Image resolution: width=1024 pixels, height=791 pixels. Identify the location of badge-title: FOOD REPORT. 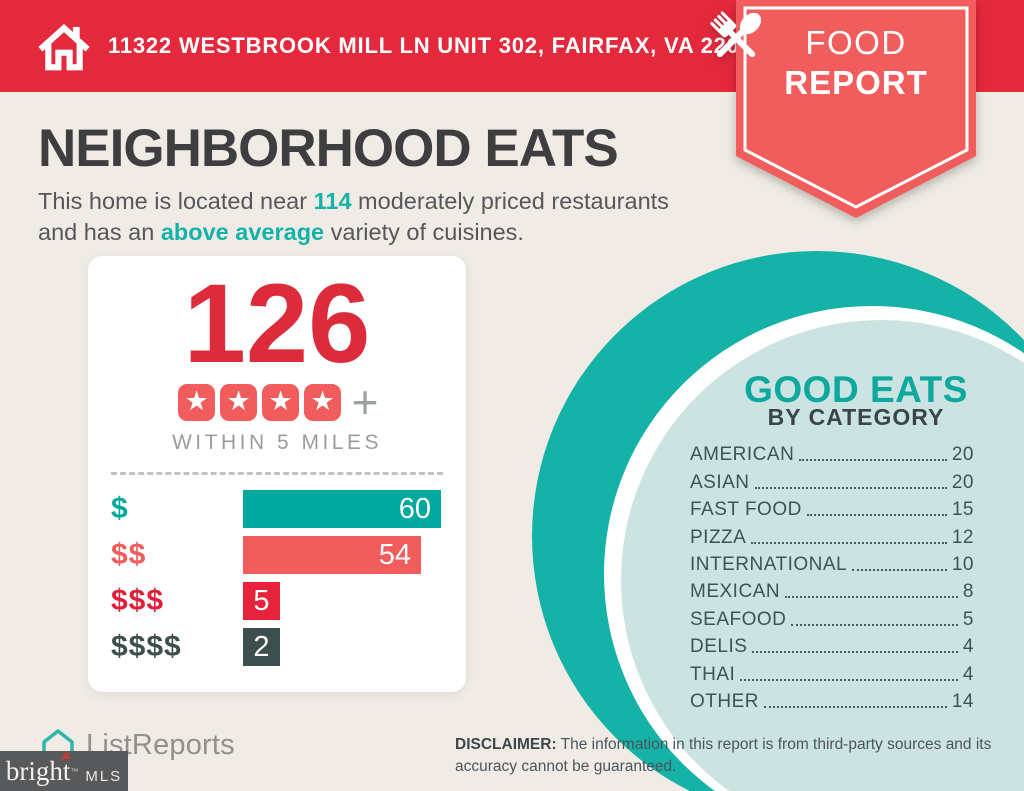
(856, 63).